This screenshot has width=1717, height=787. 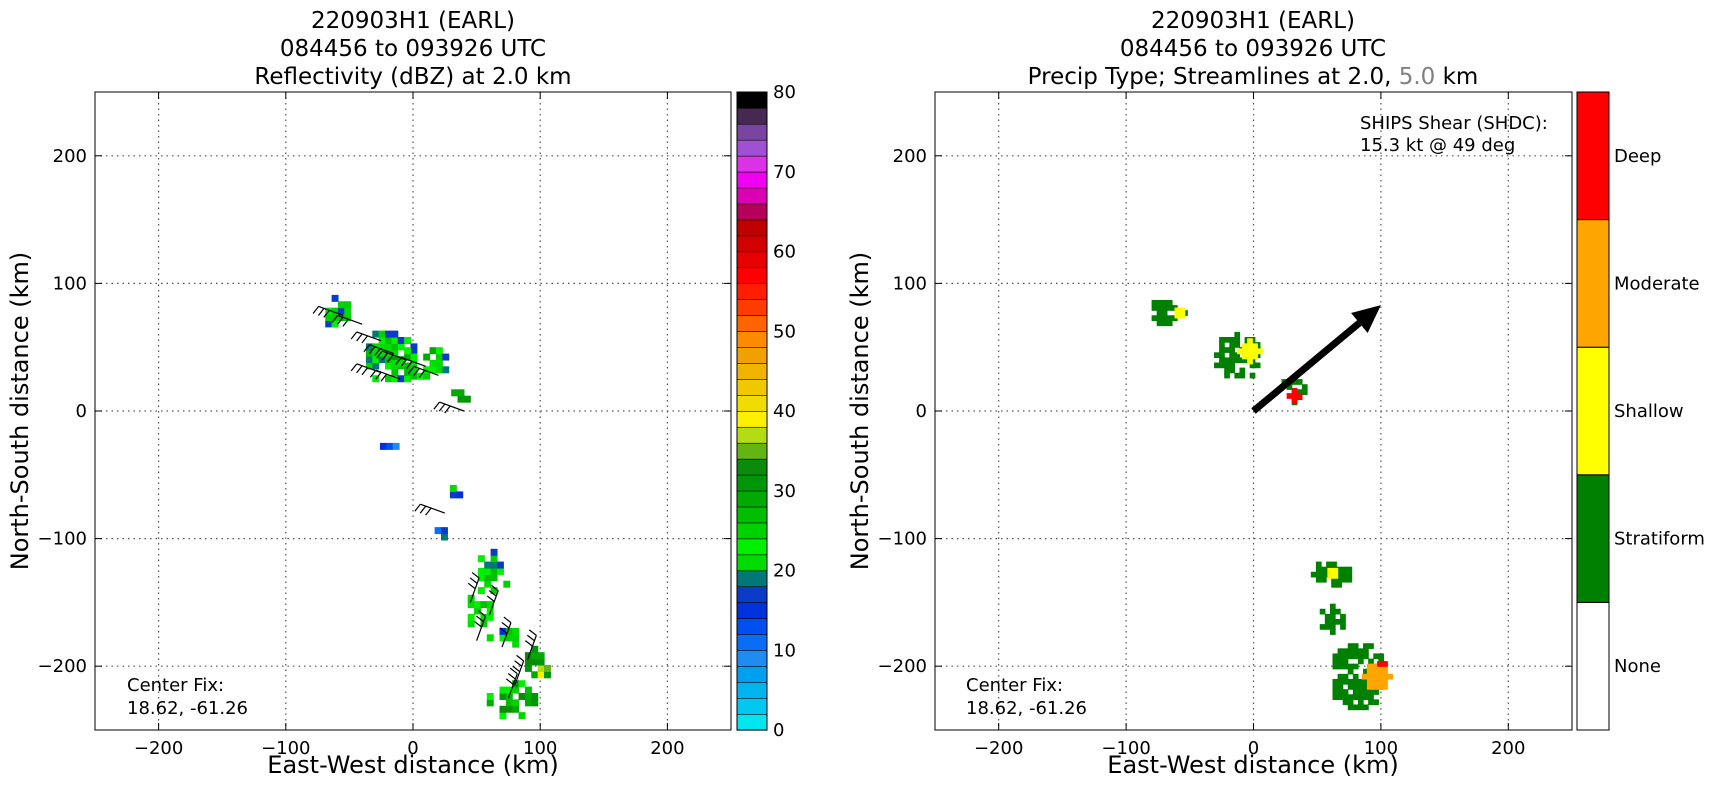 I want to click on precip-category-swatch, so click(x=1593, y=538).